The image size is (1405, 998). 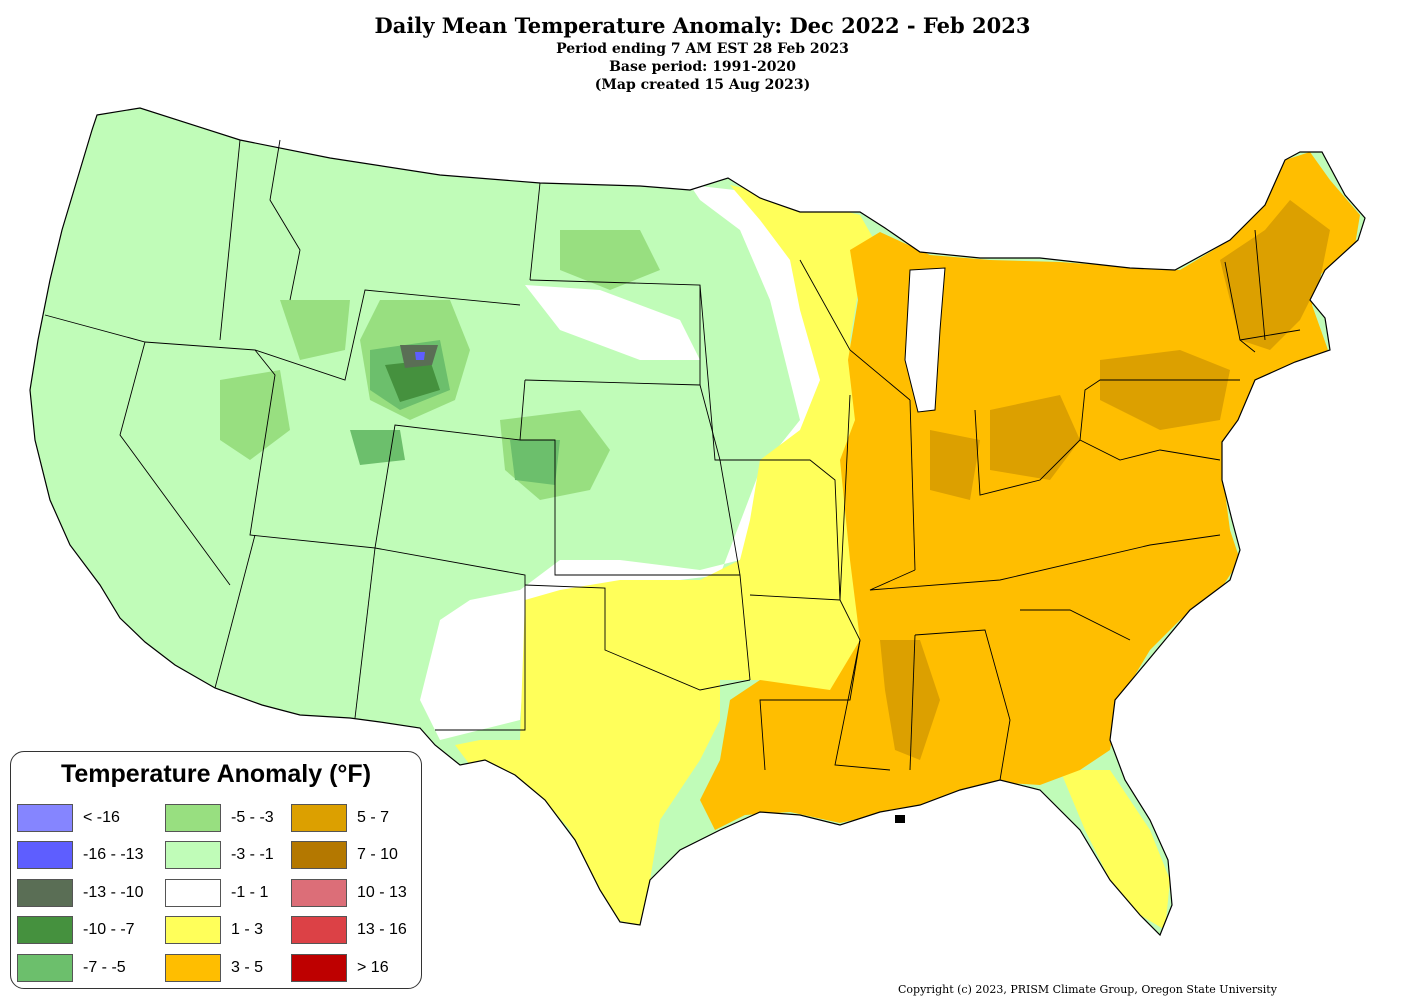 What do you see at coordinates (247, 967) in the screenshot?
I see `legend-label: 3 - 5` at bounding box center [247, 967].